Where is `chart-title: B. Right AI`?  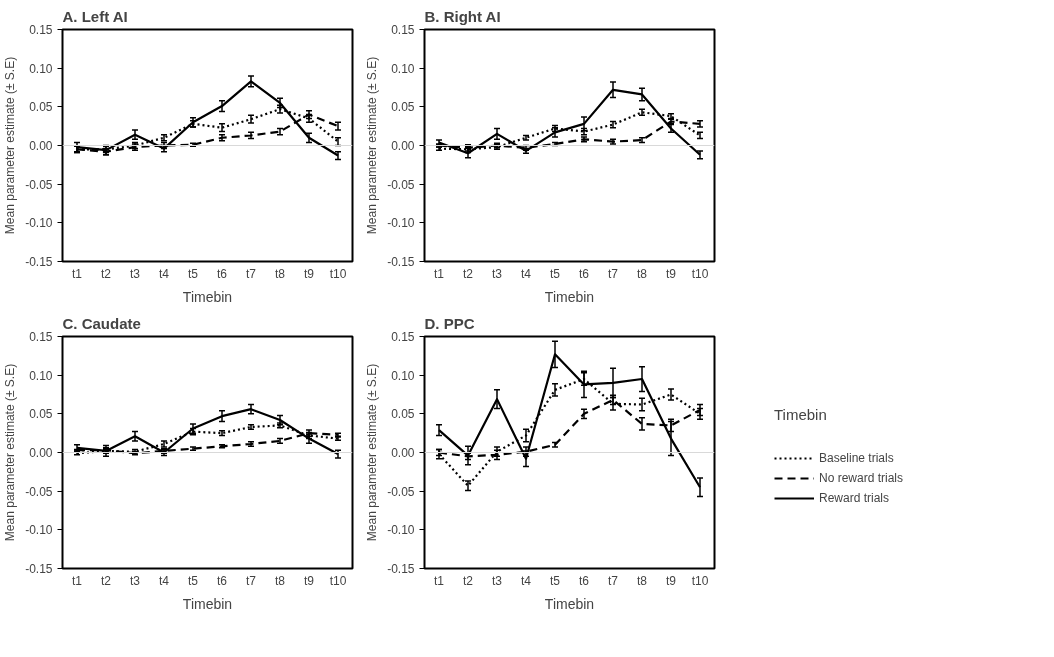 chart-title: B. Right AI is located at coordinates (462, 16).